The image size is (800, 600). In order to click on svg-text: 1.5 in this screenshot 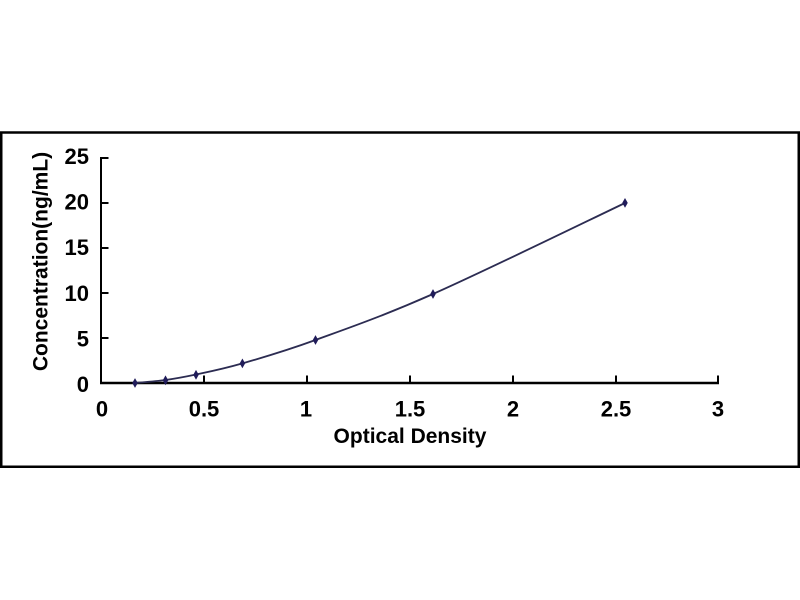, I will do `click(410, 409)`.